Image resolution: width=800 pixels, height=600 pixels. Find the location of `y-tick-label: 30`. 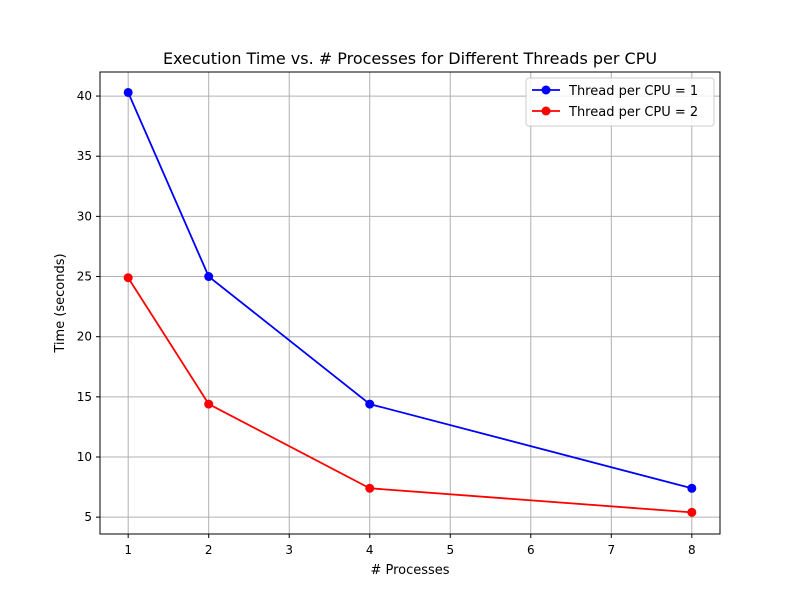

y-tick-label: 30 is located at coordinates (84, 216).